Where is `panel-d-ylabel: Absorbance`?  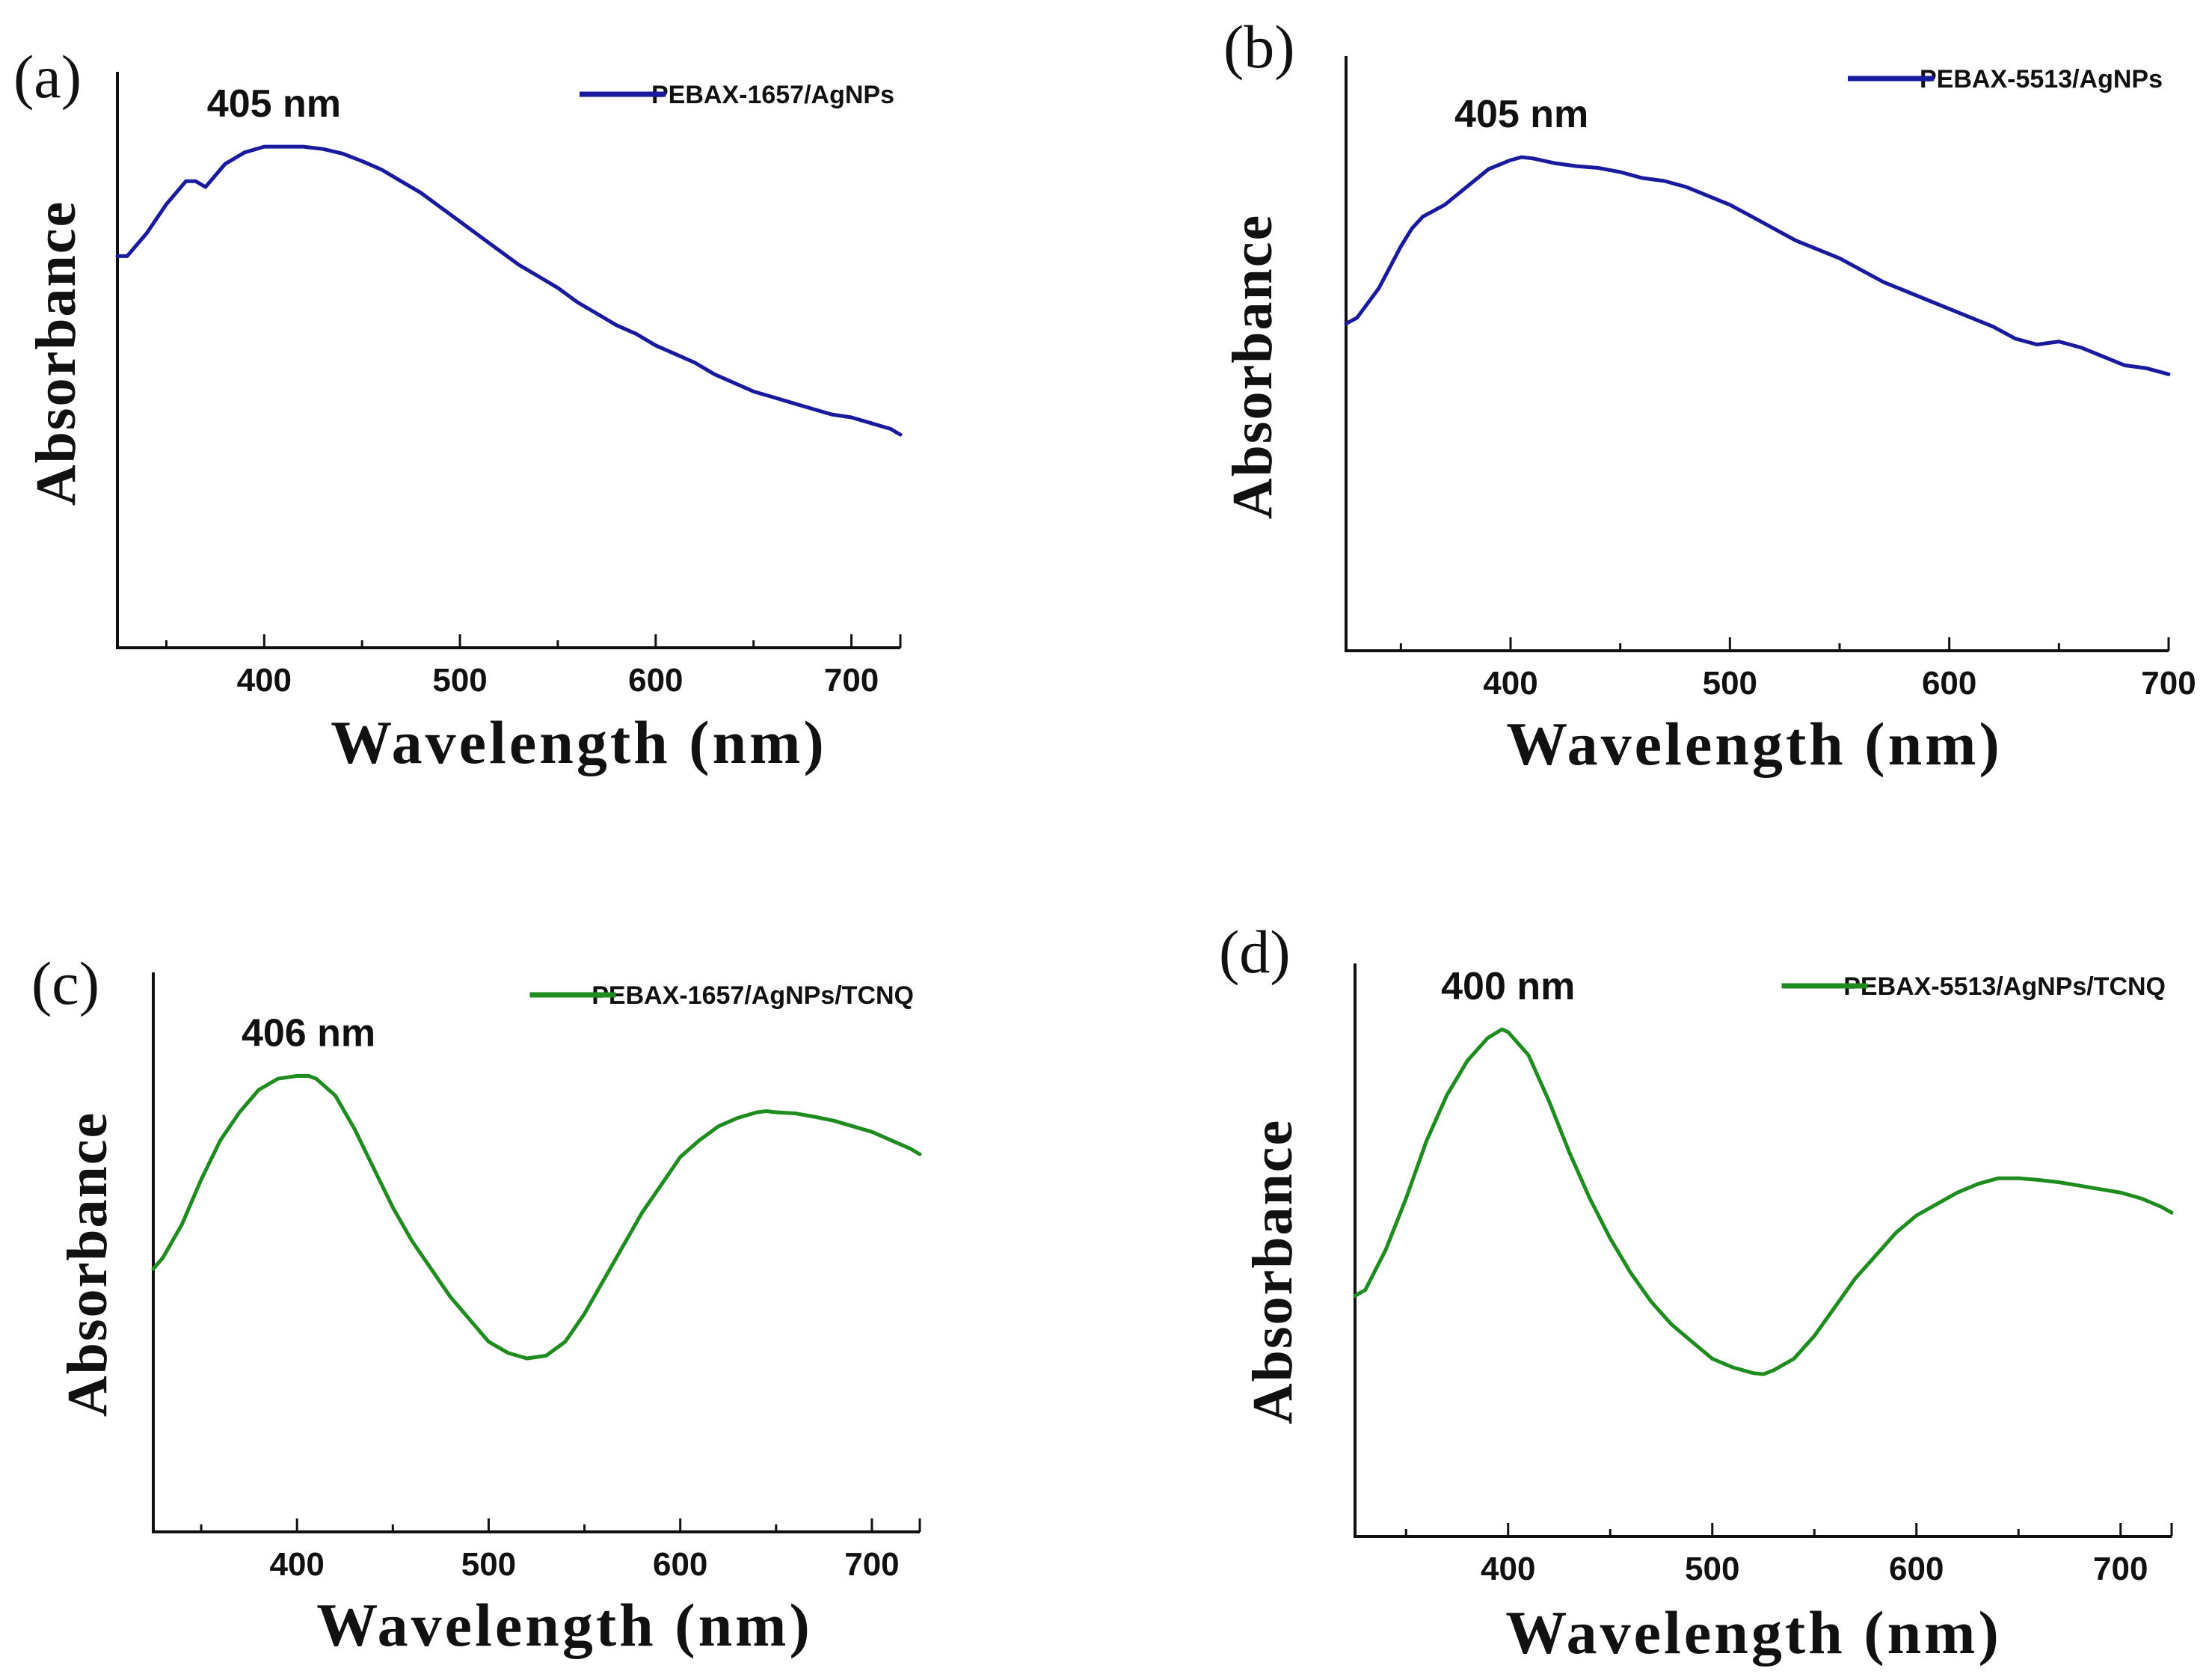 panel-d-ylabel: Absorbance is located at coordinates (1272, 1271).